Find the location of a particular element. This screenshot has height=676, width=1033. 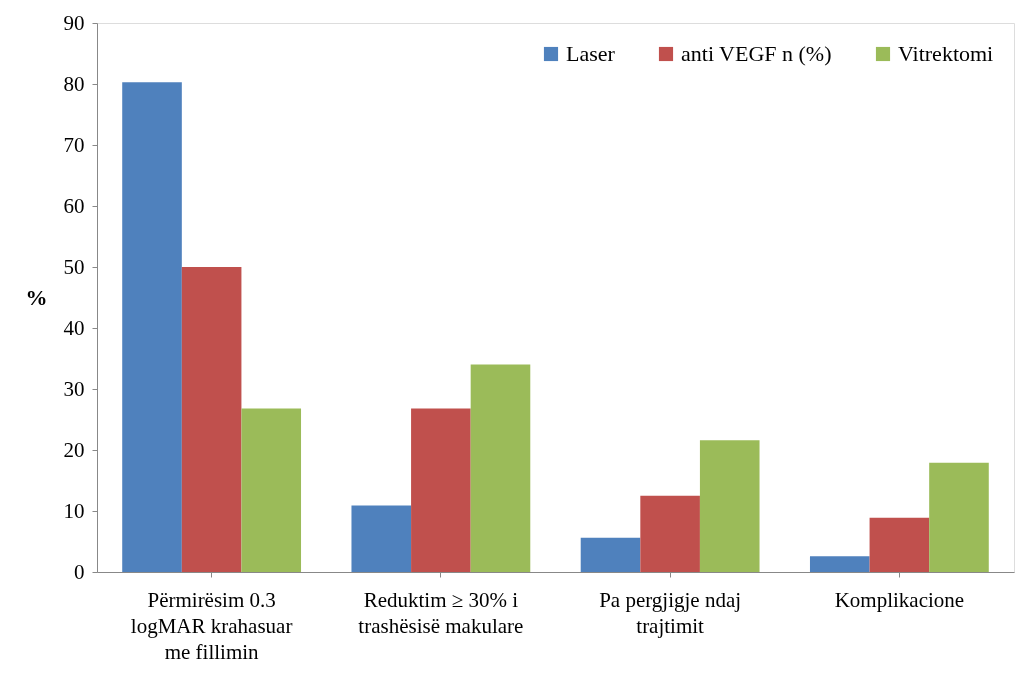

y-tick-label: 10 is located at coordinates (74, 510).